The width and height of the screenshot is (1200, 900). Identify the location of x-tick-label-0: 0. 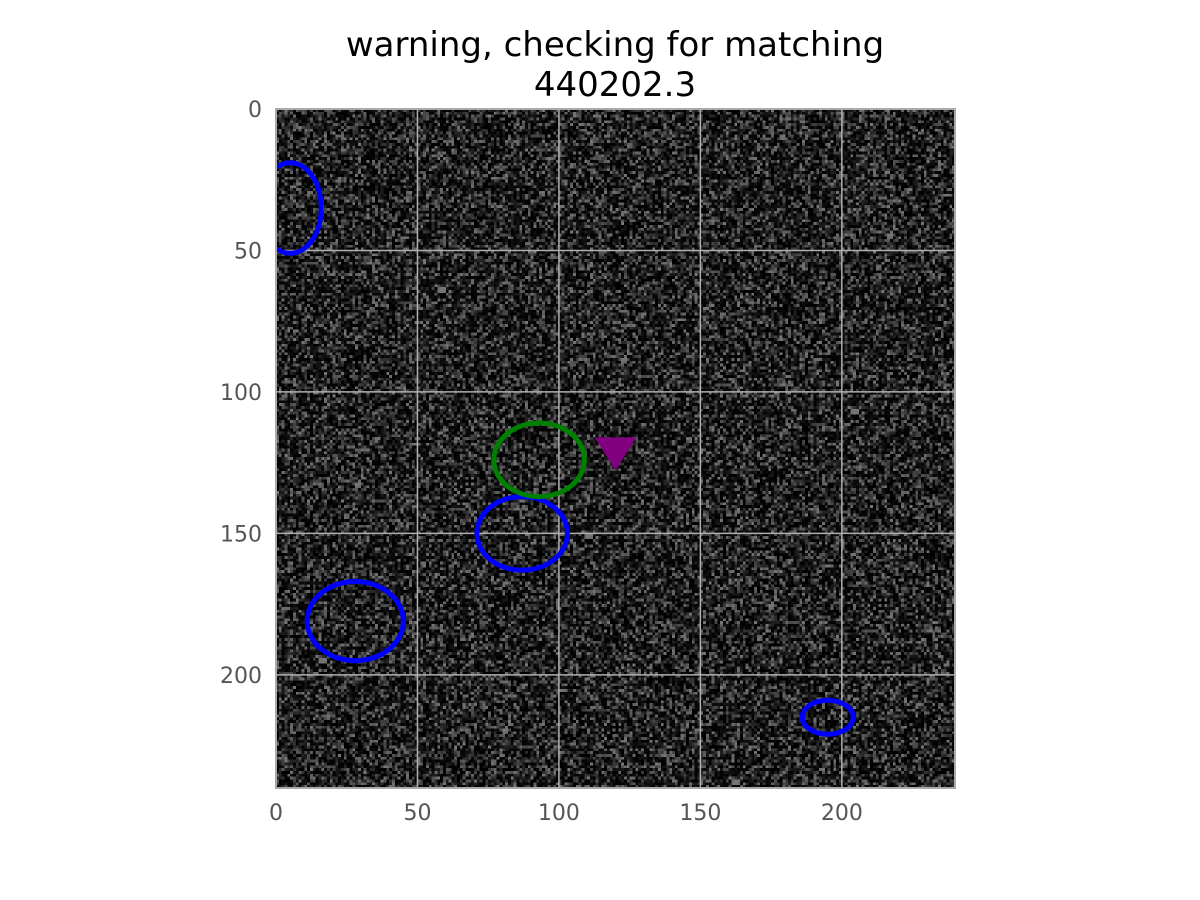
(276, 813).